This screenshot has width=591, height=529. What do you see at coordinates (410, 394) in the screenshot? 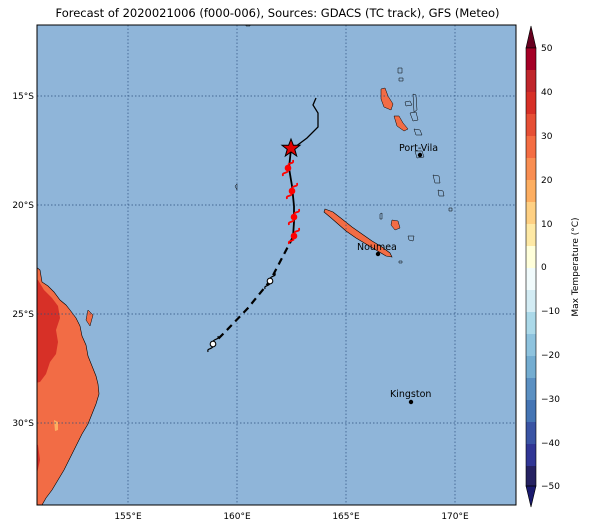
I see `city-label-kingston: Kingston` at bounding box center [410, 394].